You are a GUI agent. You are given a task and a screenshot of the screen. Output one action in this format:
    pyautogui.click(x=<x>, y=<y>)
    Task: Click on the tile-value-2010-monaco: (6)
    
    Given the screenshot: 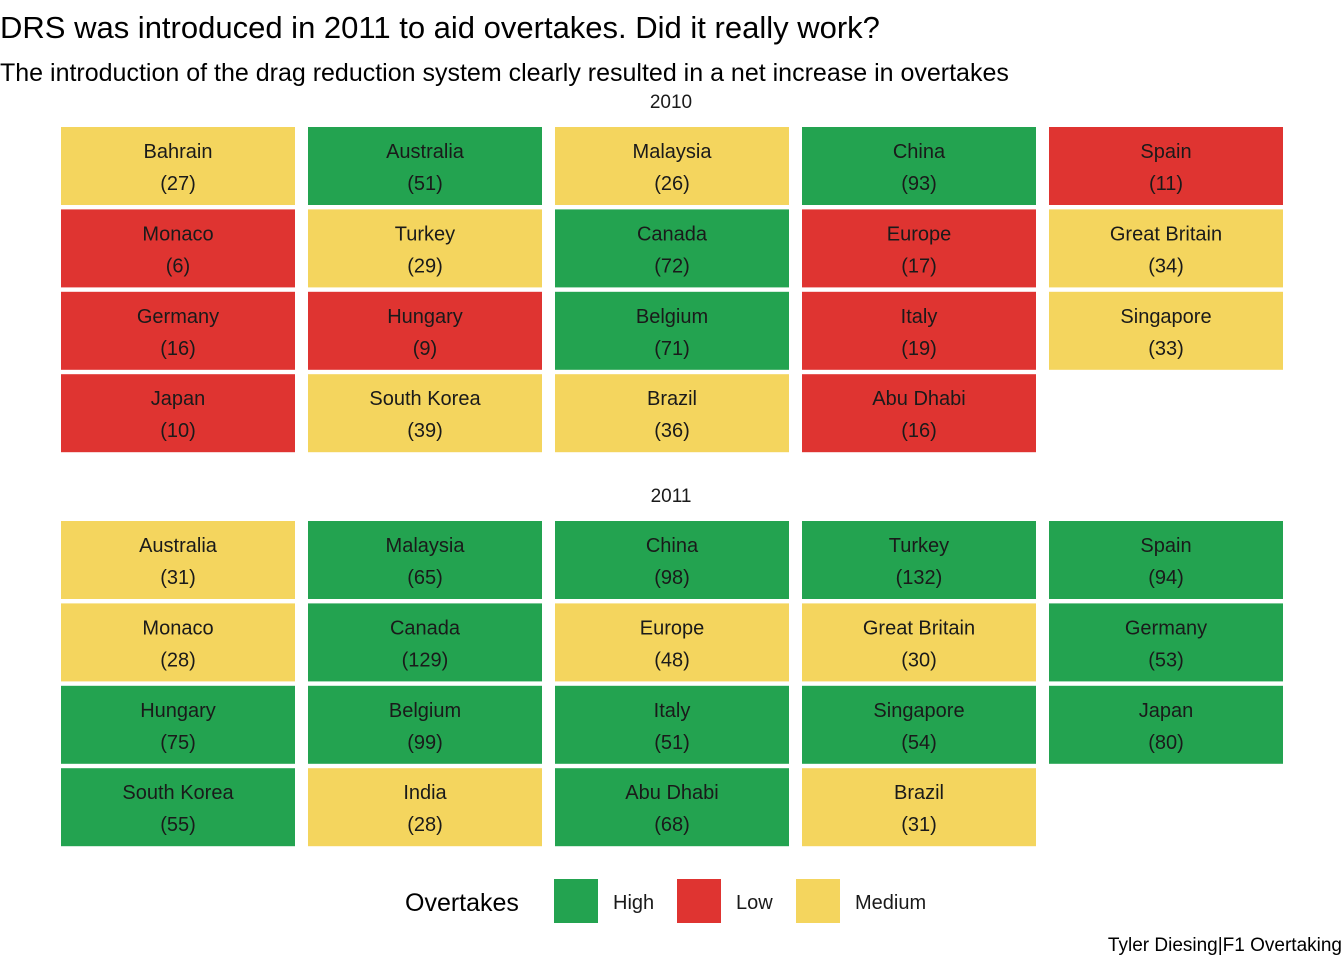 What is the action you would take?
    pyautogui.click(x=178, y=266)
    